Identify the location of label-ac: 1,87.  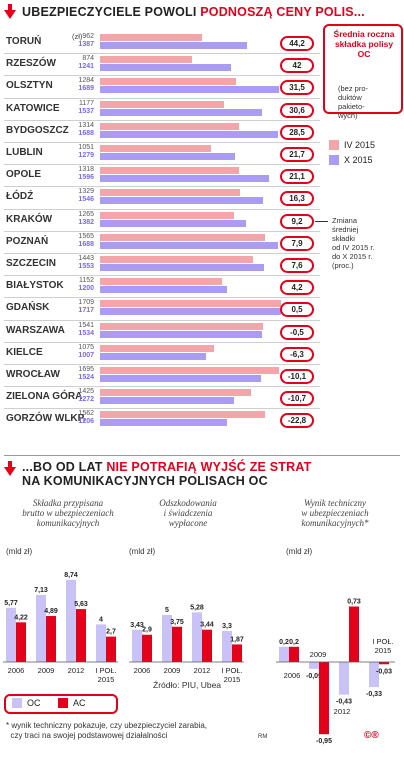
(237, 639).